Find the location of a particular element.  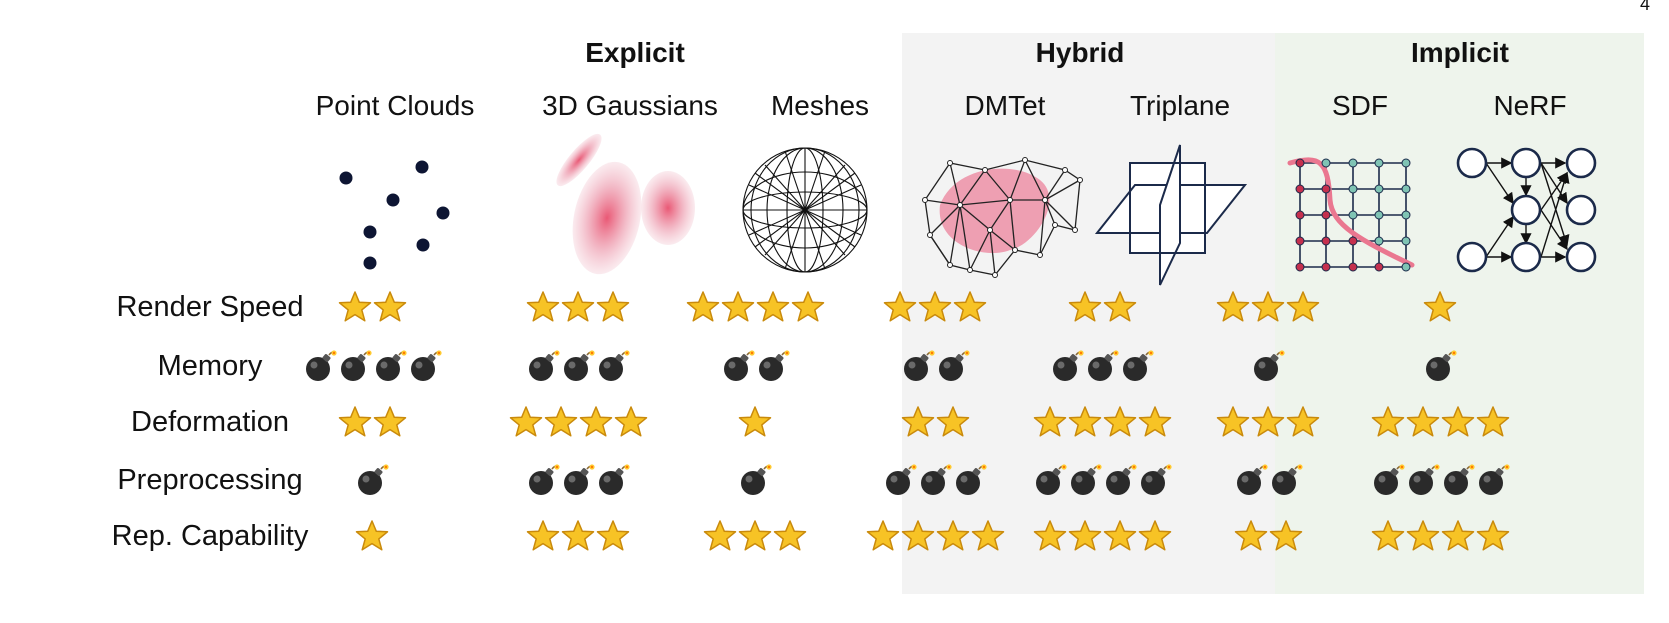

column-label-nerf: NeRF is located at coordinates (1530, 105).